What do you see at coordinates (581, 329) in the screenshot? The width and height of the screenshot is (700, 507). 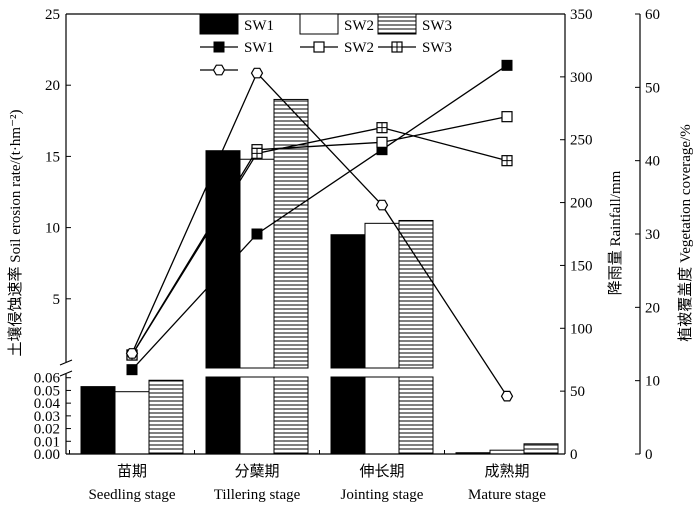 I see `rainfall-tick-label-2: 100` at bounding box center [581, 329].